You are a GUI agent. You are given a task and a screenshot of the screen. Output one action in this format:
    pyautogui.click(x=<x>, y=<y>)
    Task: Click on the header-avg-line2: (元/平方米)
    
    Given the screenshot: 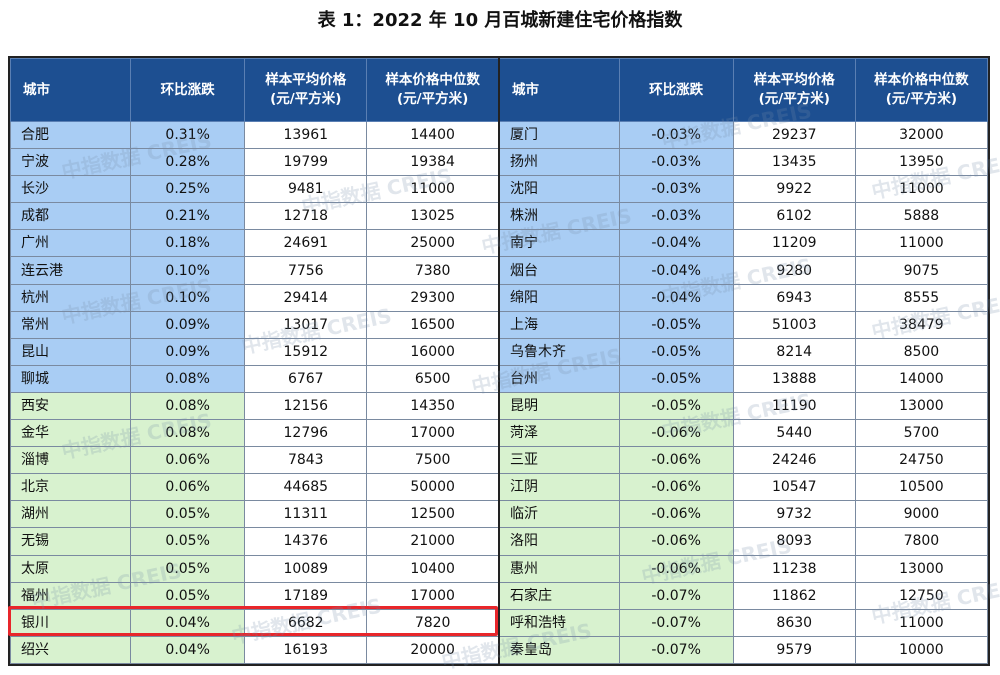 What is the action you would take?
    pyautogui.click(x=306, y=99)
    